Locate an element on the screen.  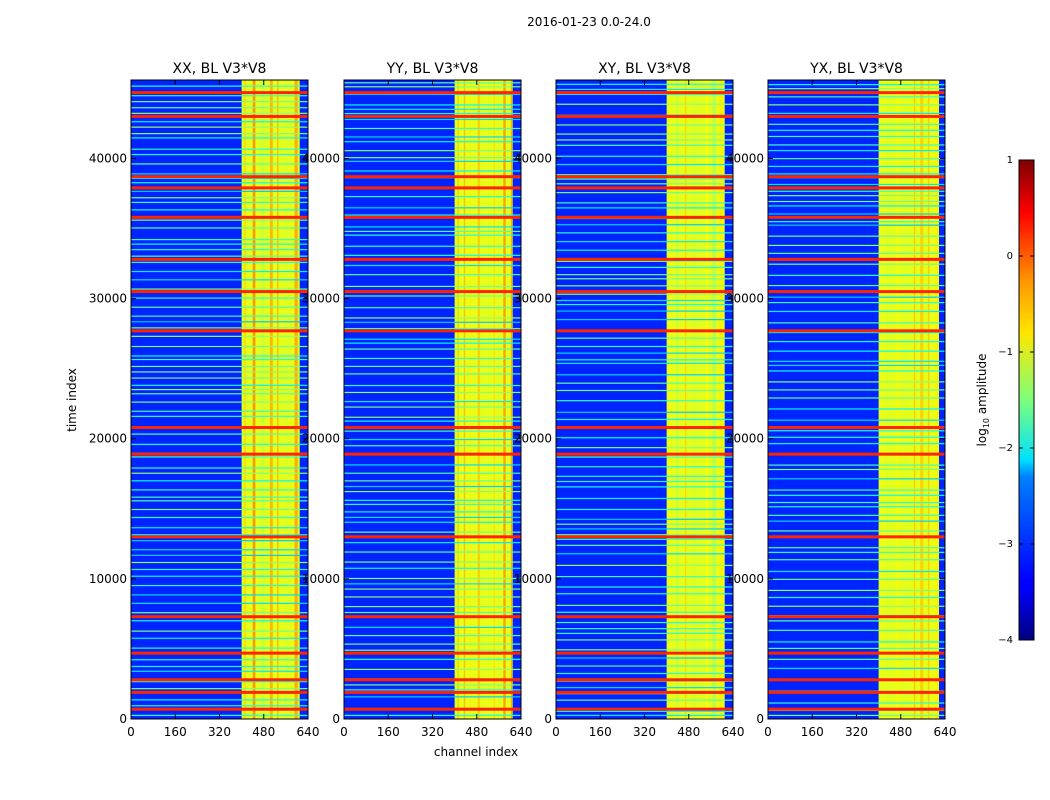
heatmap-image is located at coordinates (219, 399).